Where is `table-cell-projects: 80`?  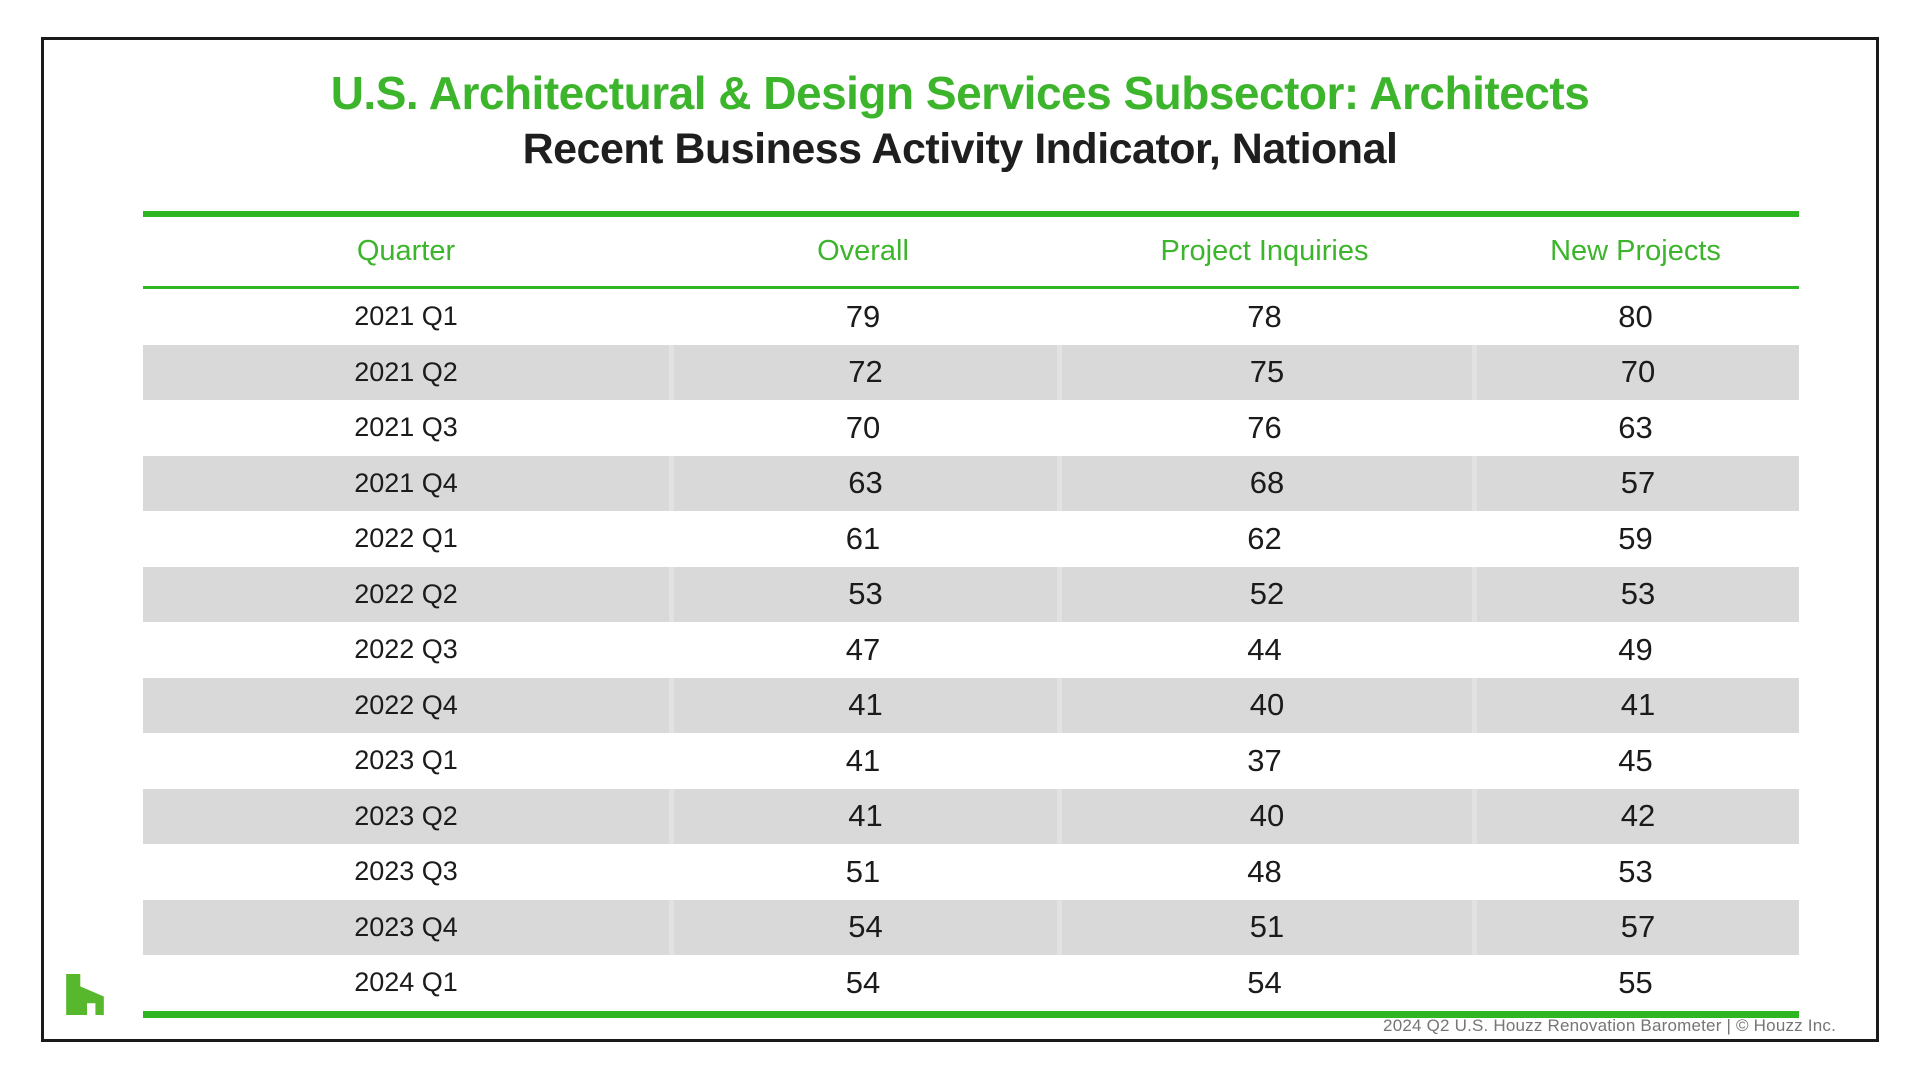
table-cell-projects: 80 is located at coordinates (1635, 316).